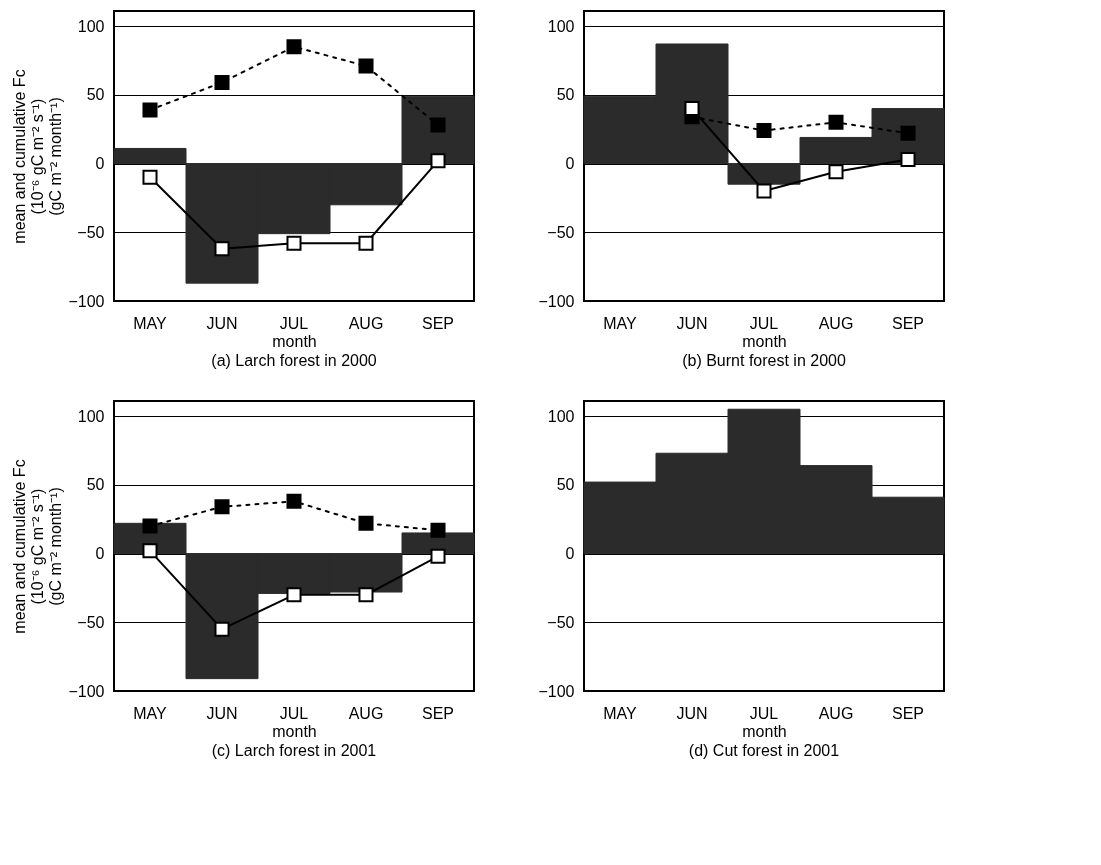 The width and height of the screenshot is (1101, 865). What do you see at coordinates (294, 360) in the screenshot?
I see `text: (a) Larch forest in 2000` at bounding box center [294, 360].